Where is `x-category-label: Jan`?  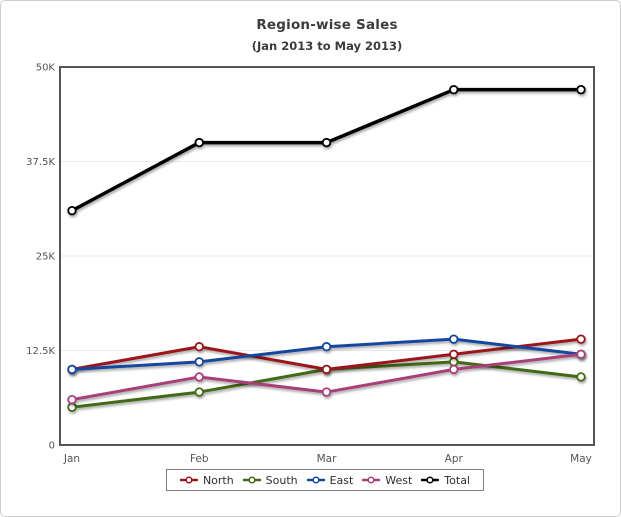 x-category-label: Jan is located at coordinates (71, 459).